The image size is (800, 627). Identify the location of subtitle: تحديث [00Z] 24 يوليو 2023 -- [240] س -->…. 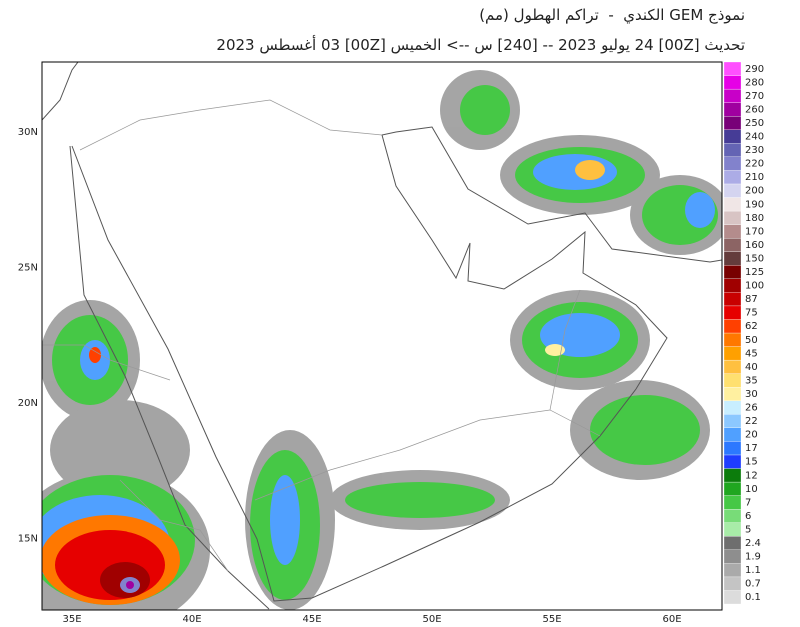
(480, 45).